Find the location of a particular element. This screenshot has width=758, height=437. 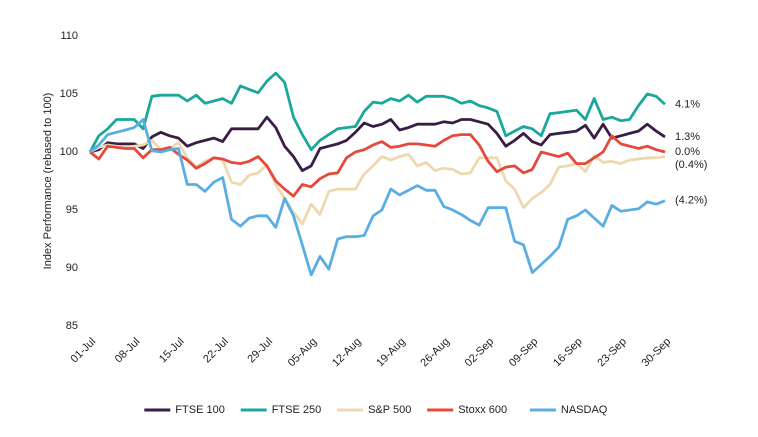

y-tick-label: 105 is located at coordinates (69, 94).